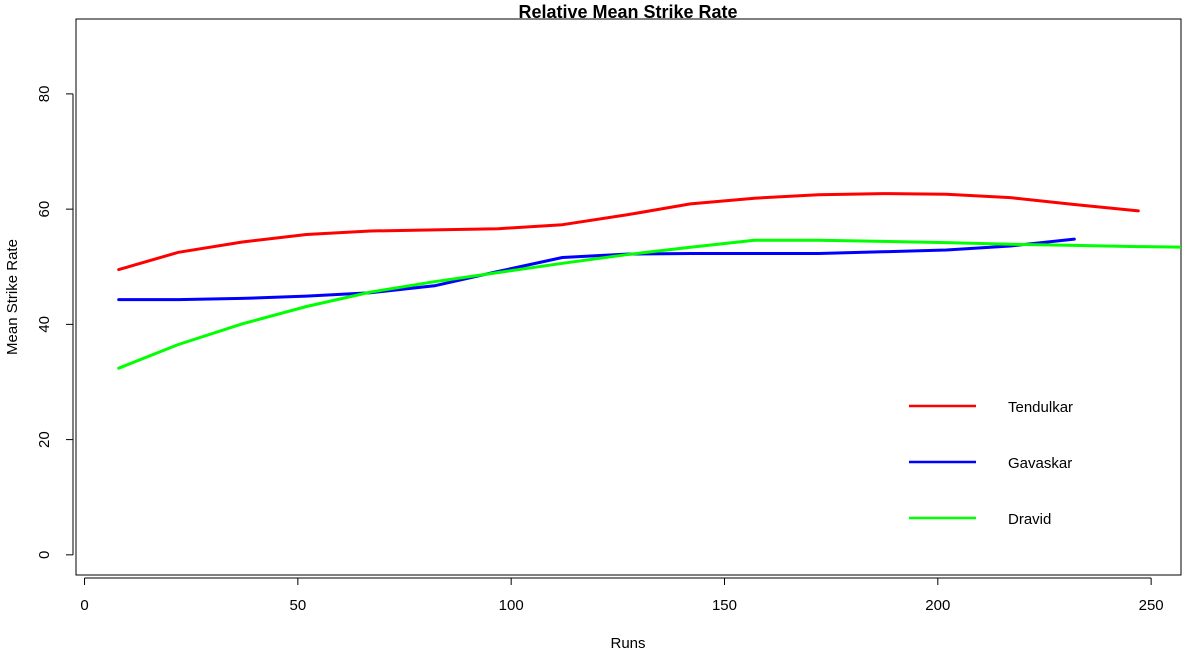  I want to click on y-tick-label: 20, so click(44, 439).